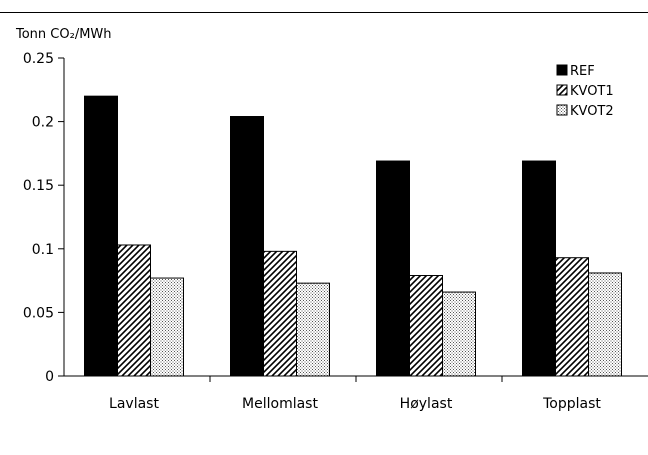  I want to click on y-tick-label: 0.1, so click(43, 250).